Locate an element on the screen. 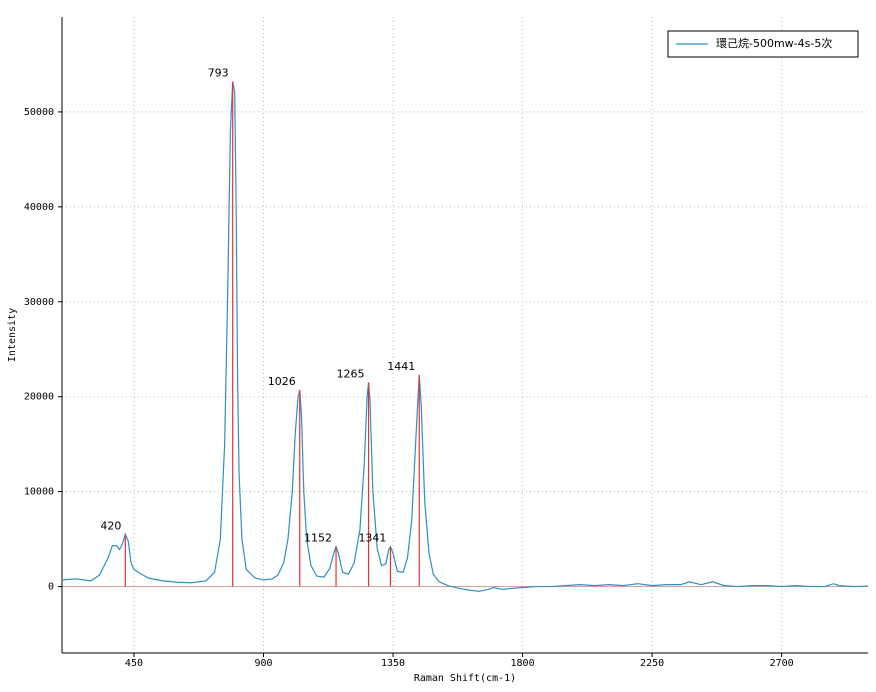 The width and height of the screenshot is (876, 692). peak-label: 1026 is located at coordinates (282, 381).